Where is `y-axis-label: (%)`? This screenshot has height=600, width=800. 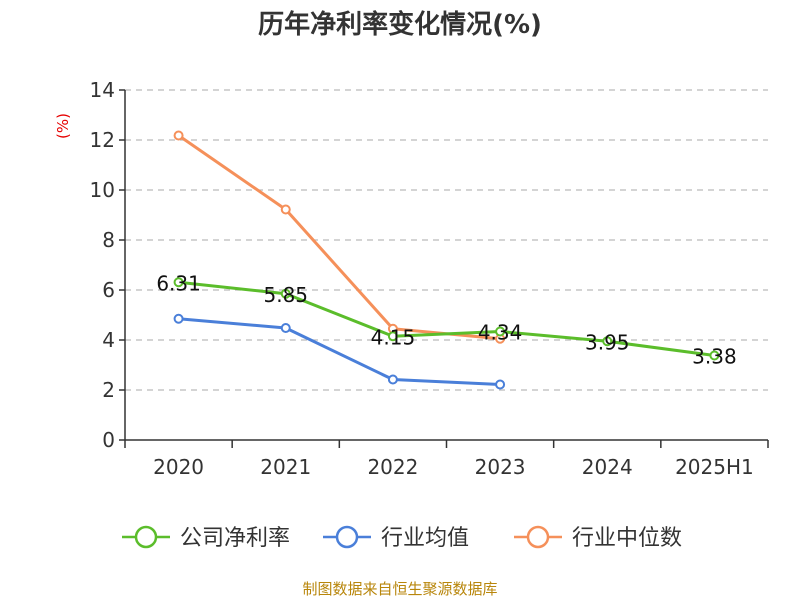 y-axis-label: (%) is located at coordinates (63, 126).